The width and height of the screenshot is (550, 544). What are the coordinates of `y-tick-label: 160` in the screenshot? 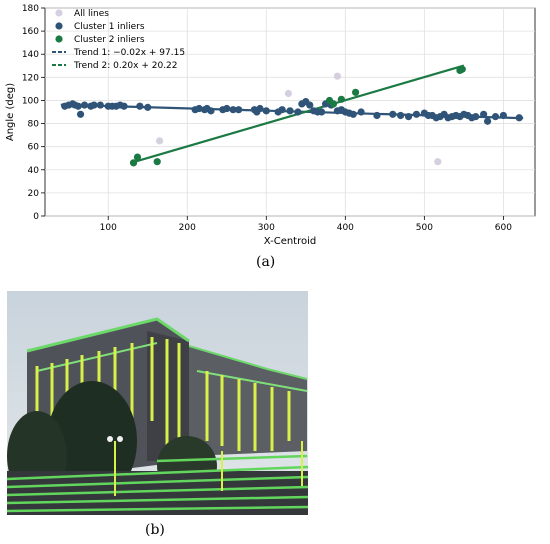 It's located at (30, 32).